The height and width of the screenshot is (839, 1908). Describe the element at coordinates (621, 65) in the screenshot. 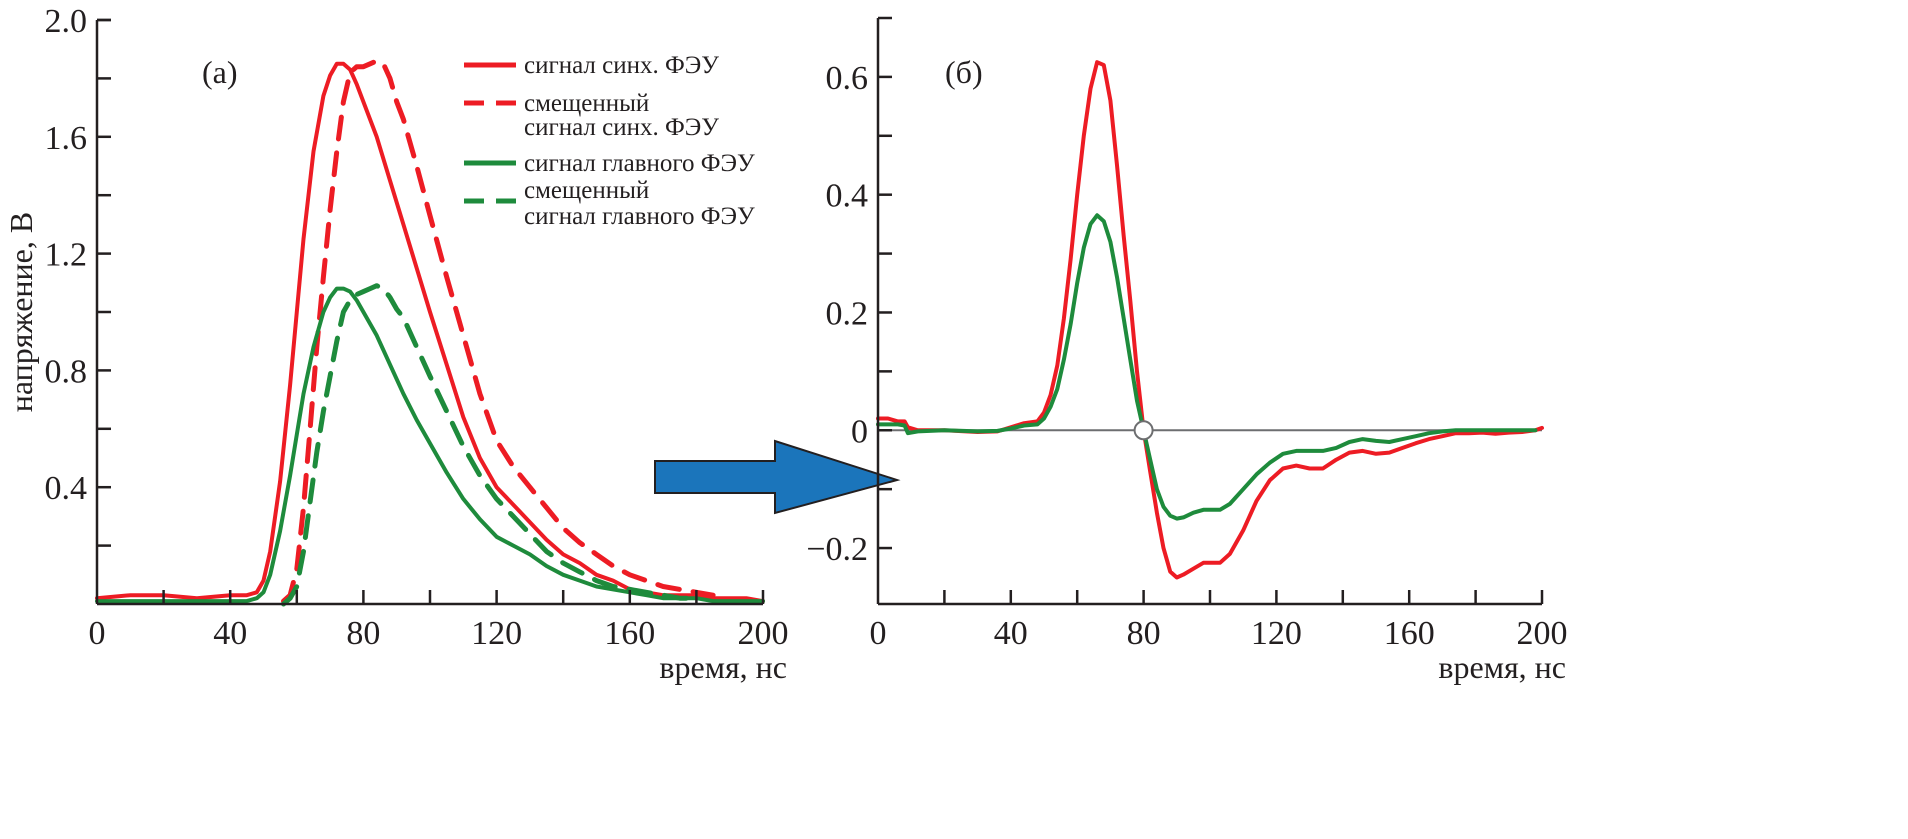

I see `legend-label: сигнал синх. ФЭУ` at that location.